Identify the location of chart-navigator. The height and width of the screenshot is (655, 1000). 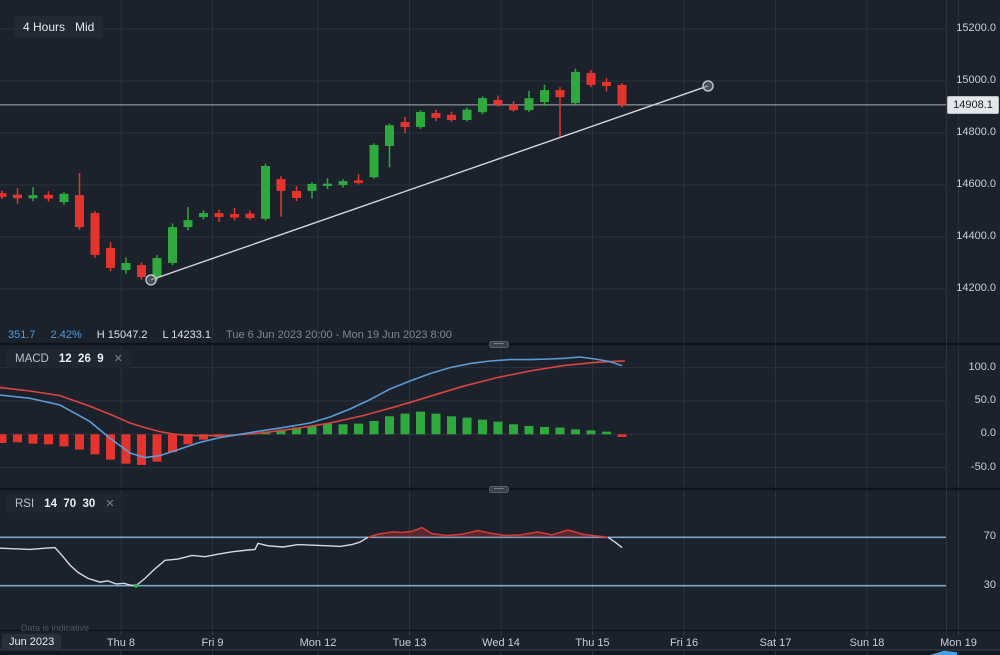
(500, 652).